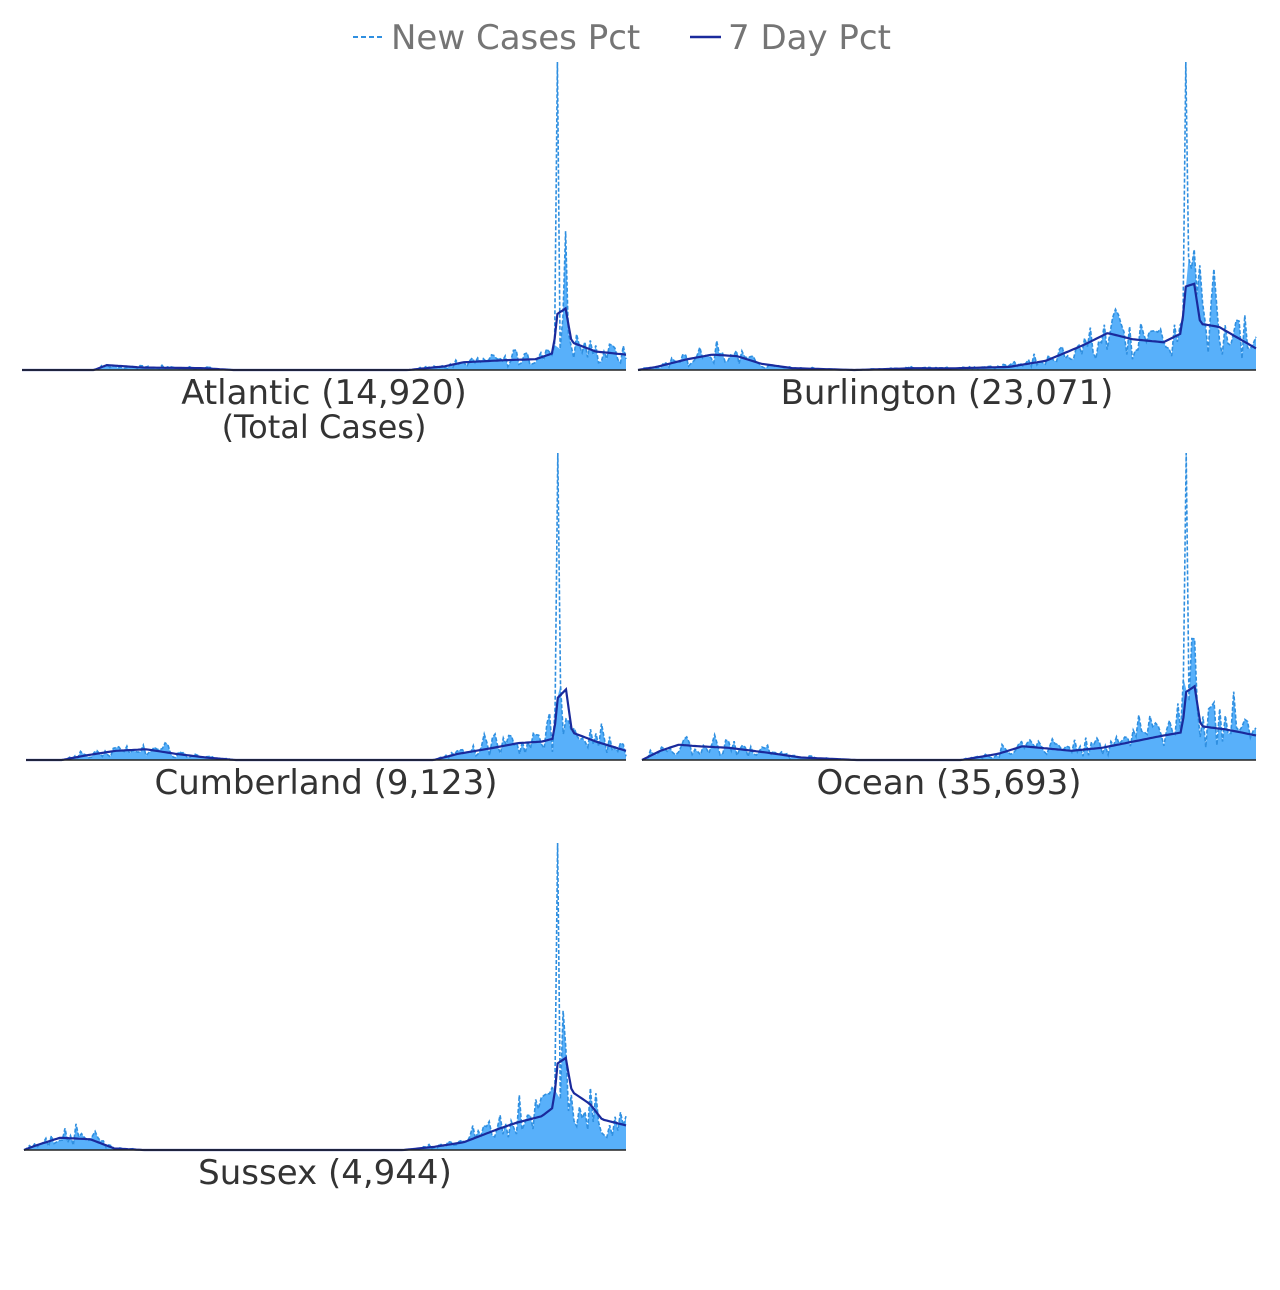 The width and height of the screenshot is (1280, 1290). I want to click on panel-label: Atlantic (14,920), so click(324, 393).